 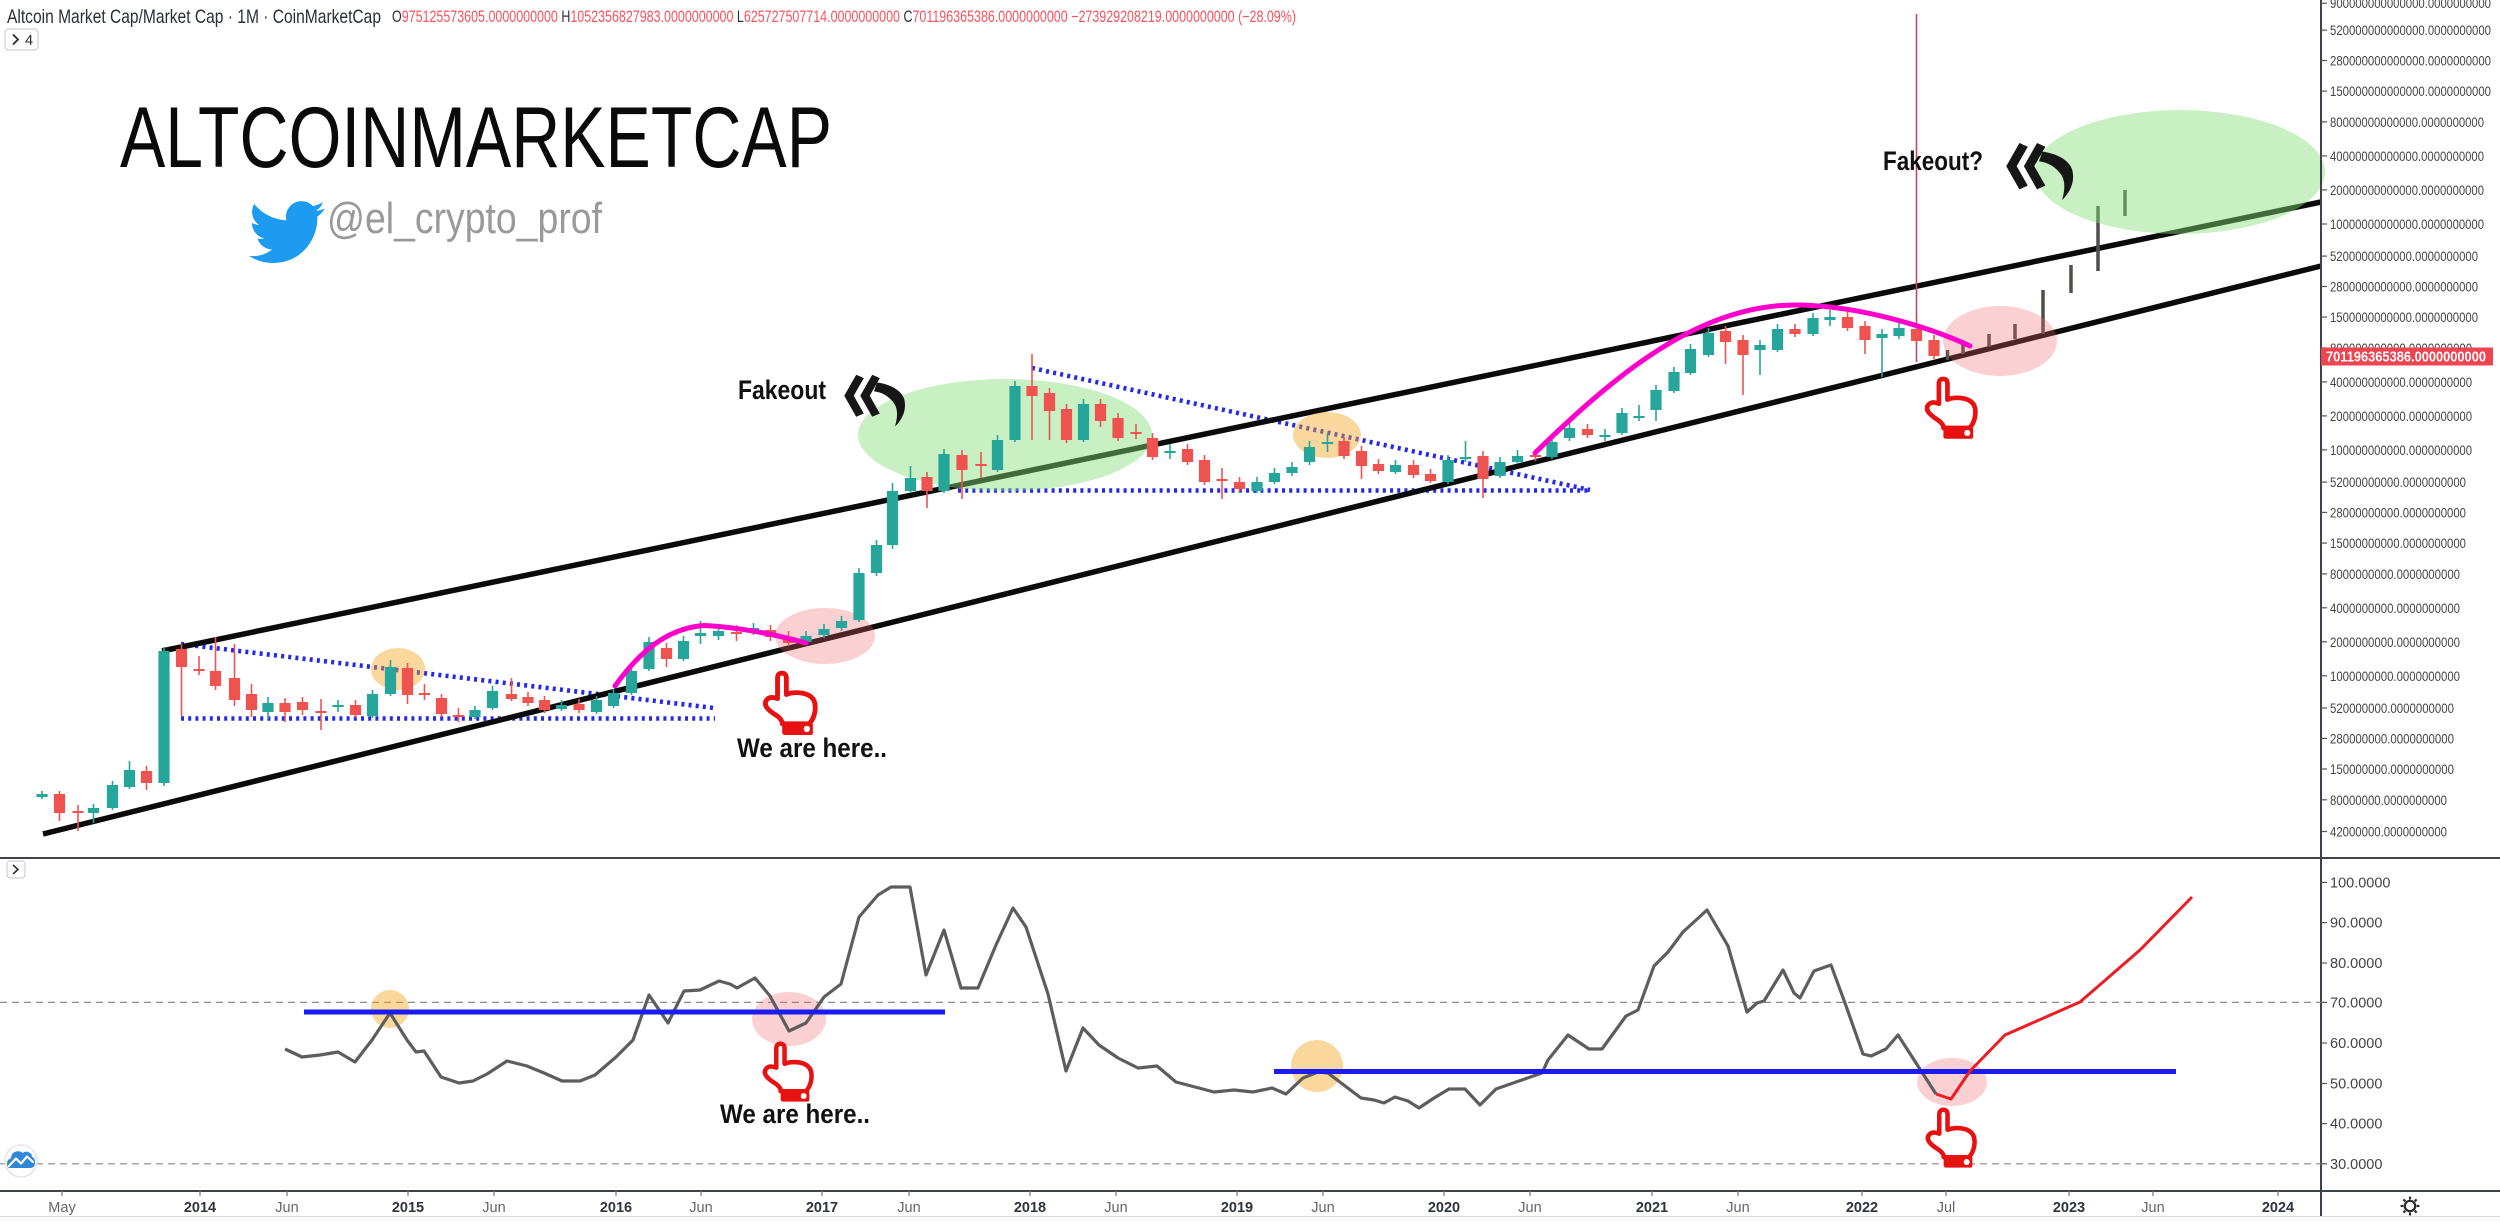 I want to click on svg-text: 70.0000, so click(x=2356, y=1003).